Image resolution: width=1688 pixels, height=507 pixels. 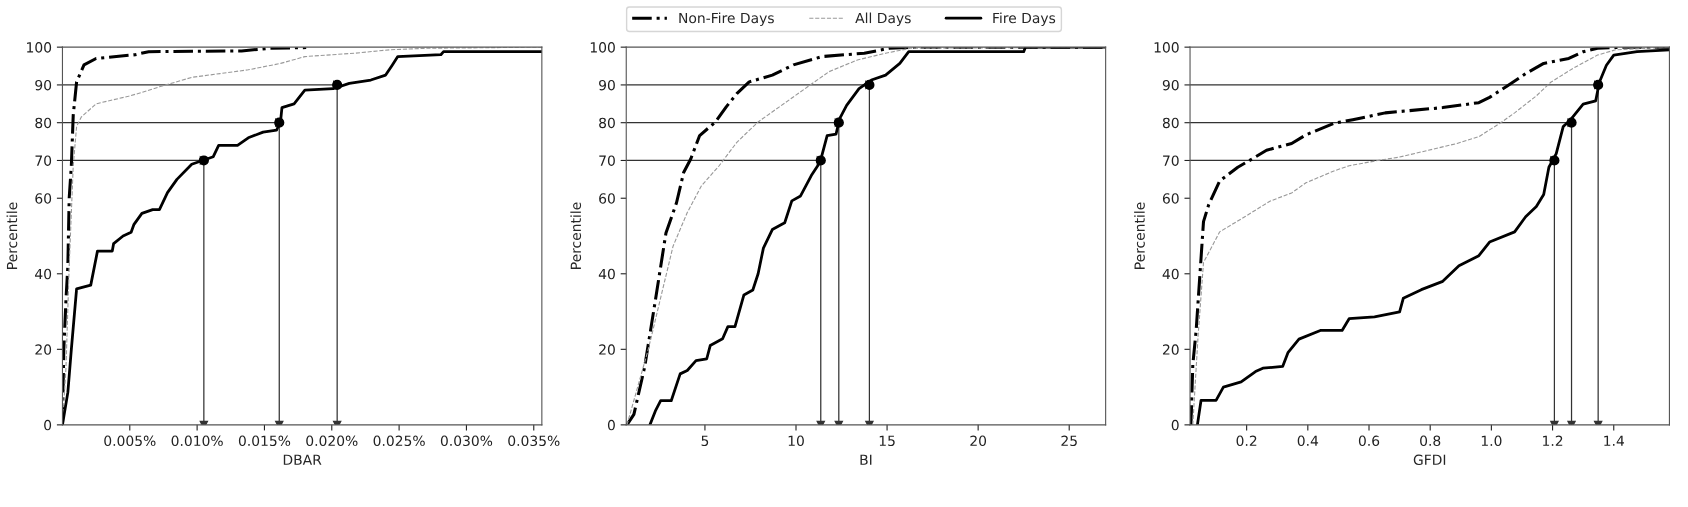 I want to click on x-tick-label: 20, so click(x=978, y=441).